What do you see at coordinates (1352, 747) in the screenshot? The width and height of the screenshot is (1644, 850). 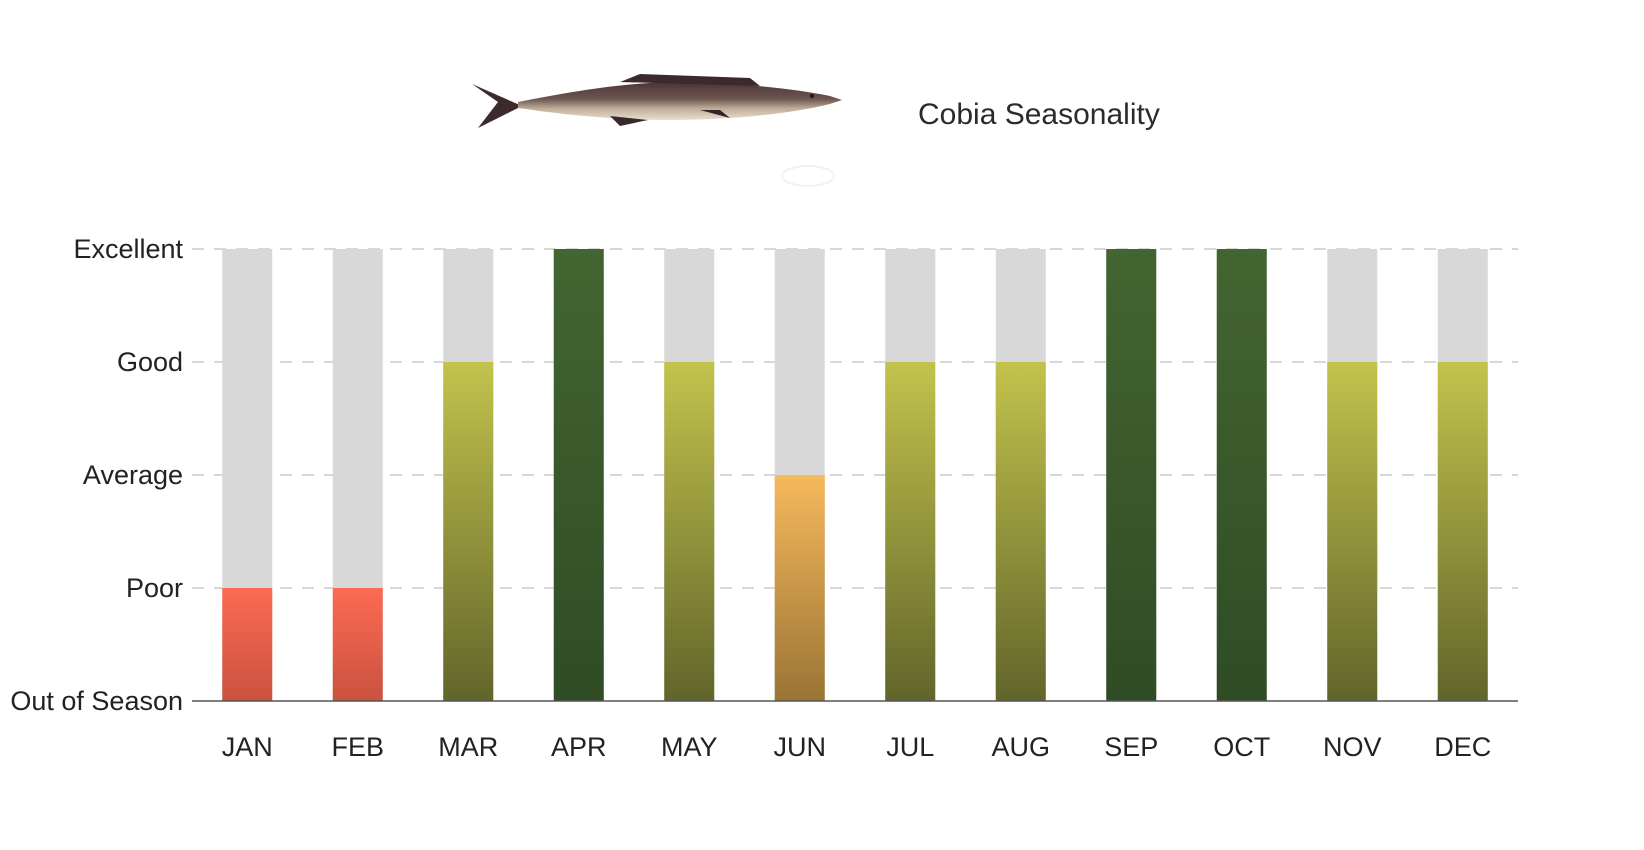 I see `x-tick-label: NOV` at bounding box center [1352, 747].